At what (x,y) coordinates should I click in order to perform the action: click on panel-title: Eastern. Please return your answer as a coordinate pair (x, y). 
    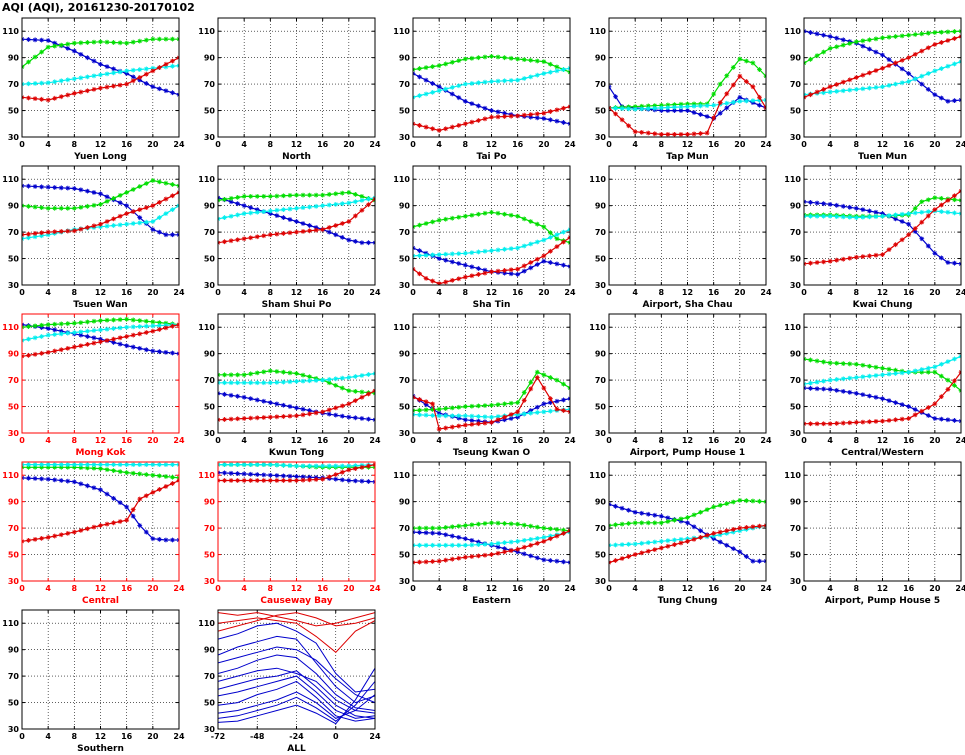
    Looking at the image, I should click on (491, 601).